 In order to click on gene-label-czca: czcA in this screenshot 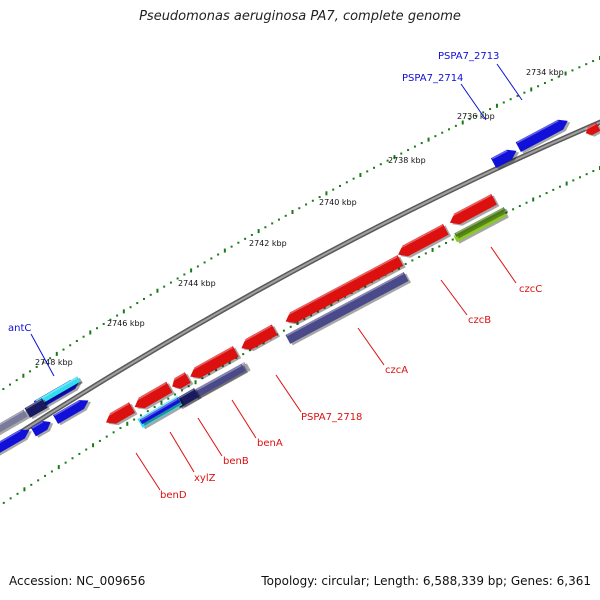, I will do `click(396, 370)`.